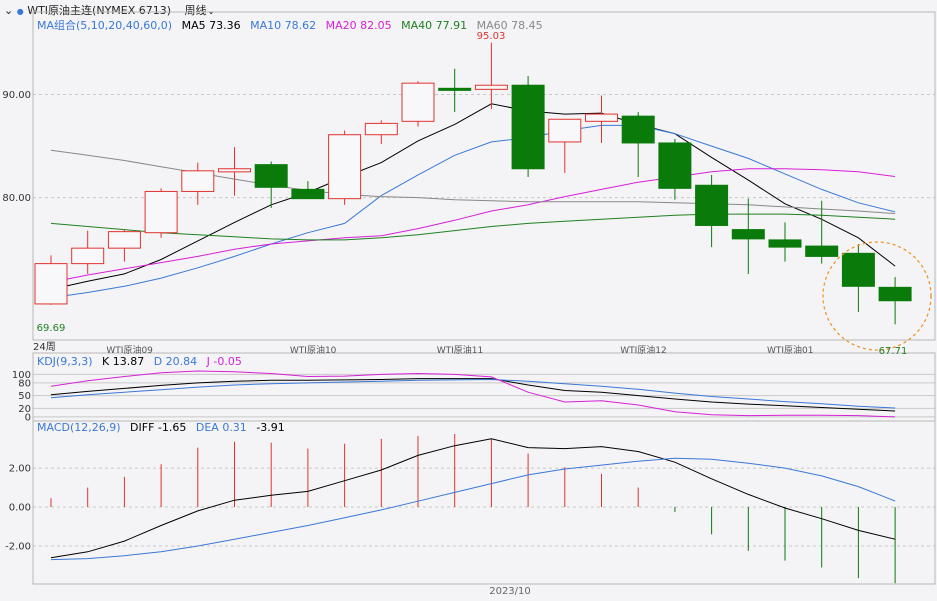 This screenshot has height=601, width=937. Describe the element at coordinates (65, 361) in the screenshot. I see `kdj-legend-title: KDJ(9,3,3)` at that location.